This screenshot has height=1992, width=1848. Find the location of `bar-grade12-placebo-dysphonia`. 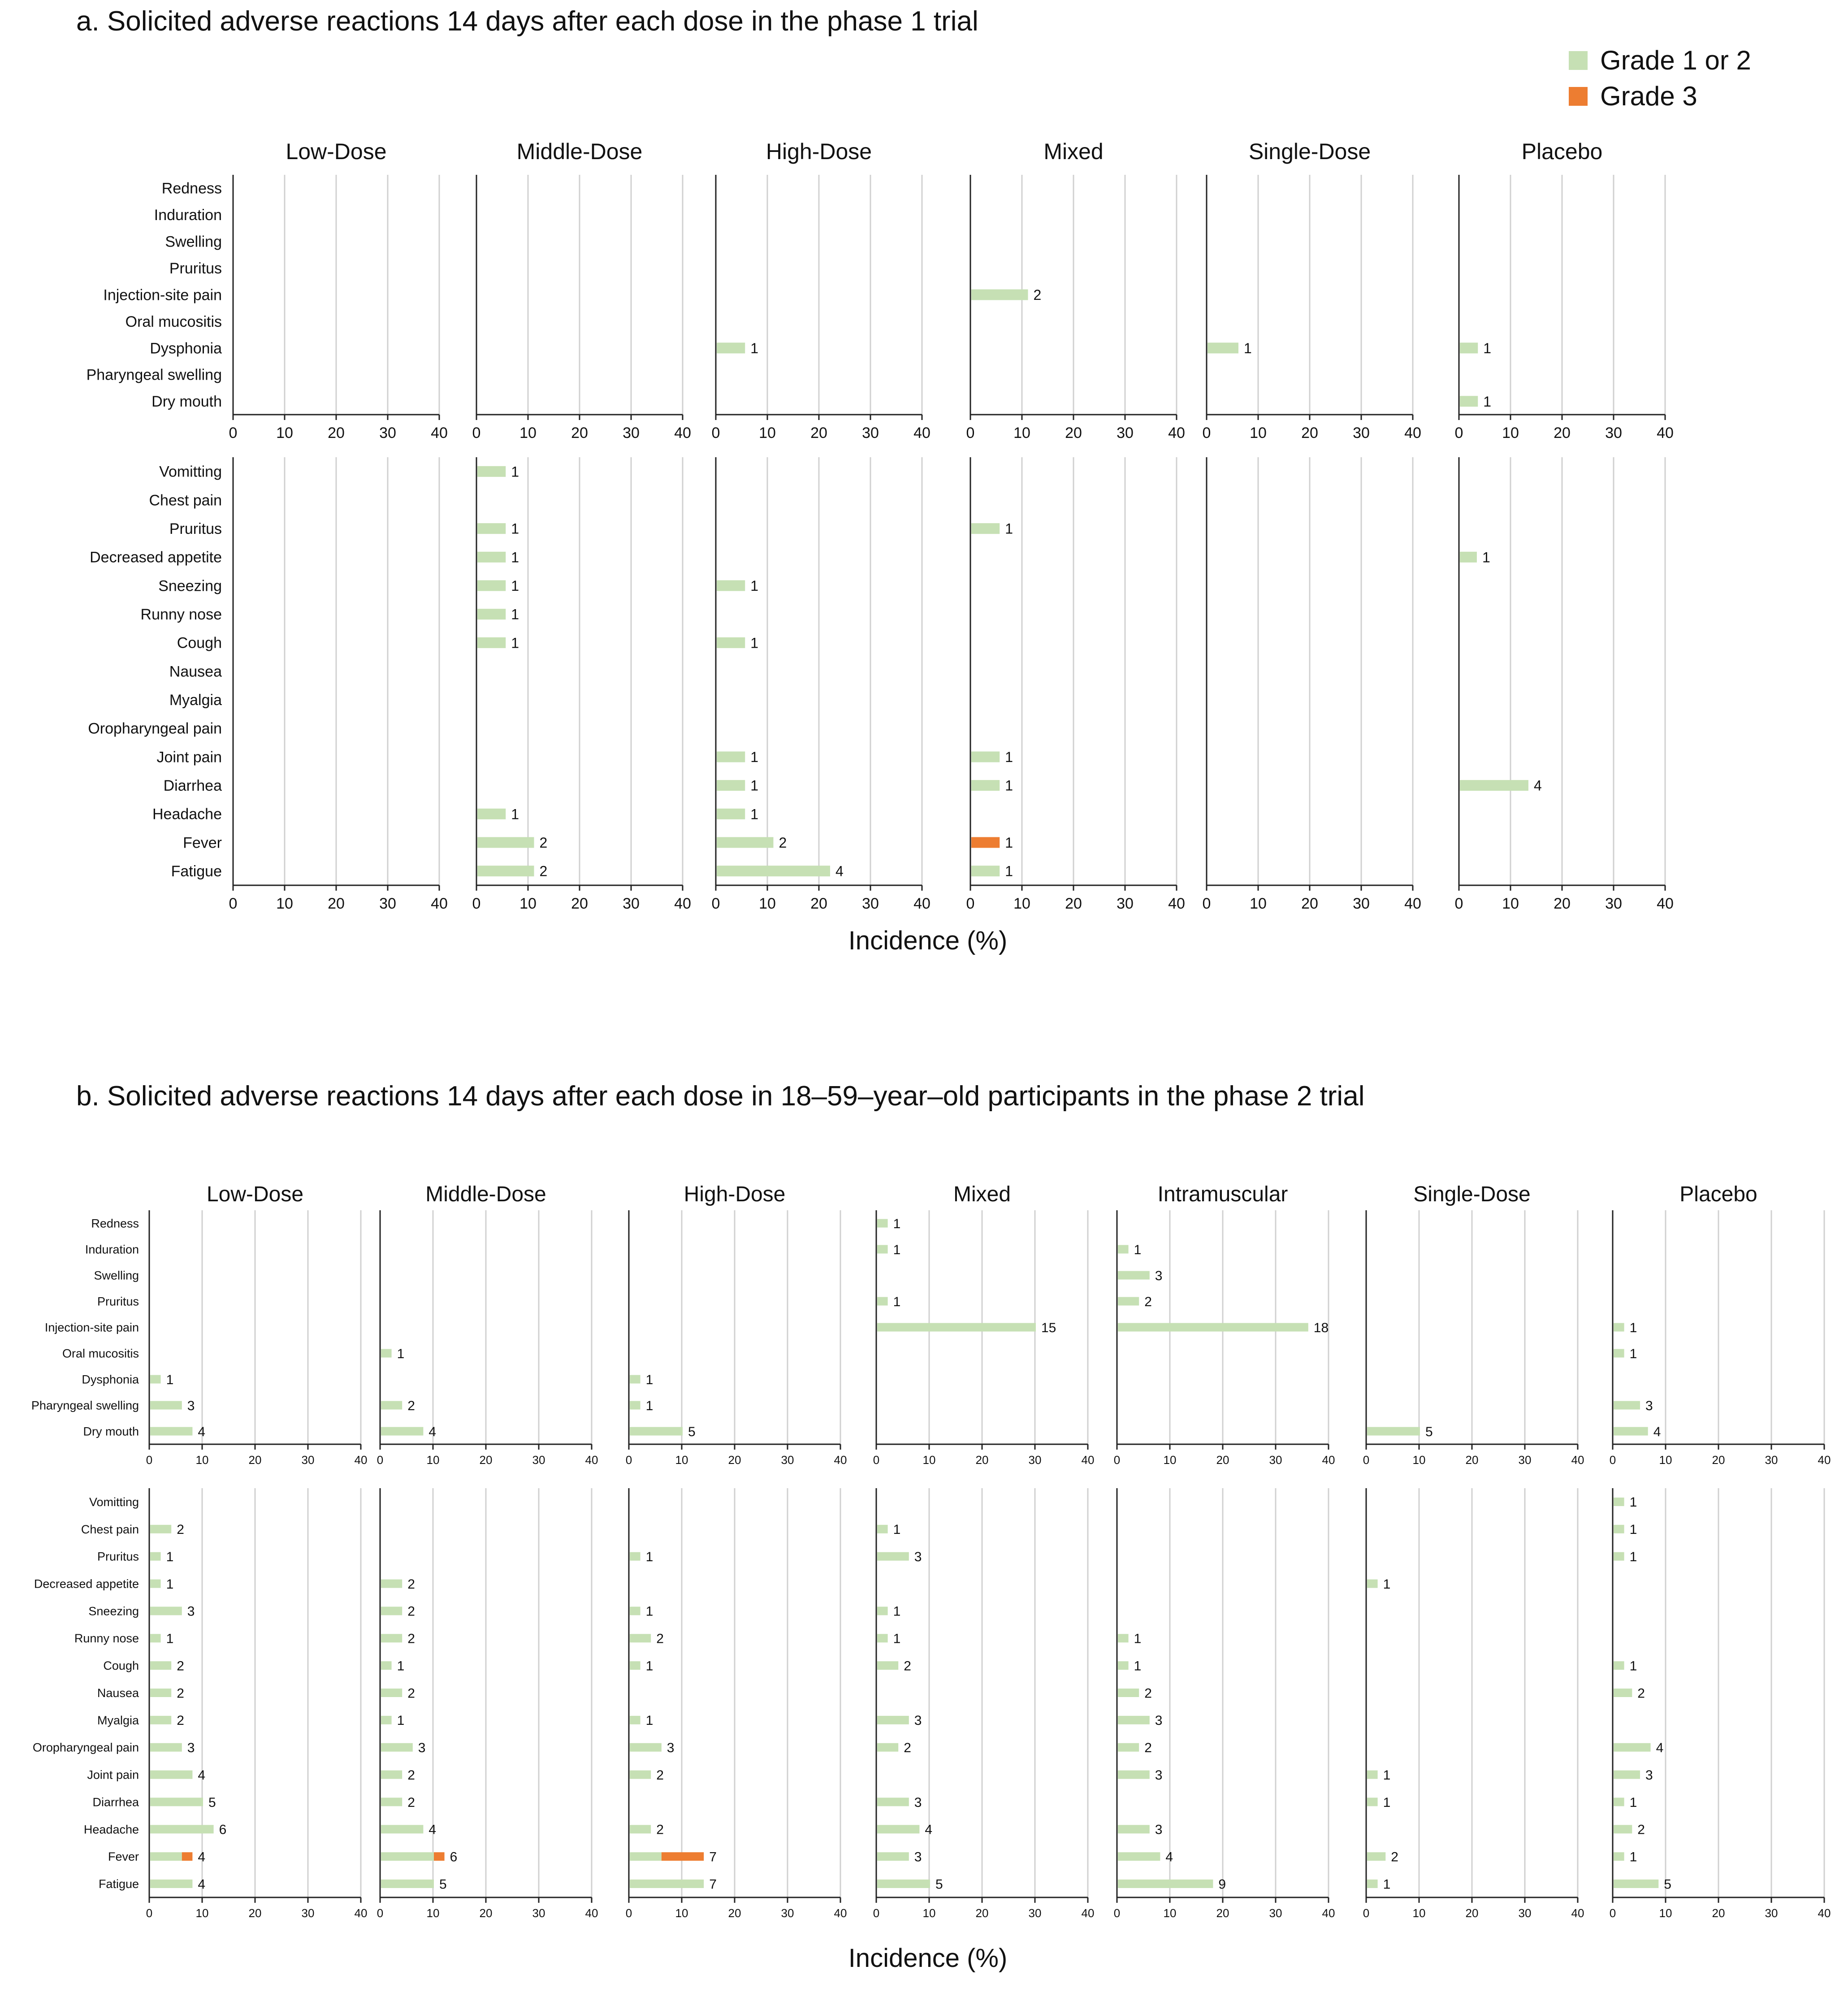

bar-grade12-placebo-dysphonia is located at coordinates (1469, 348).